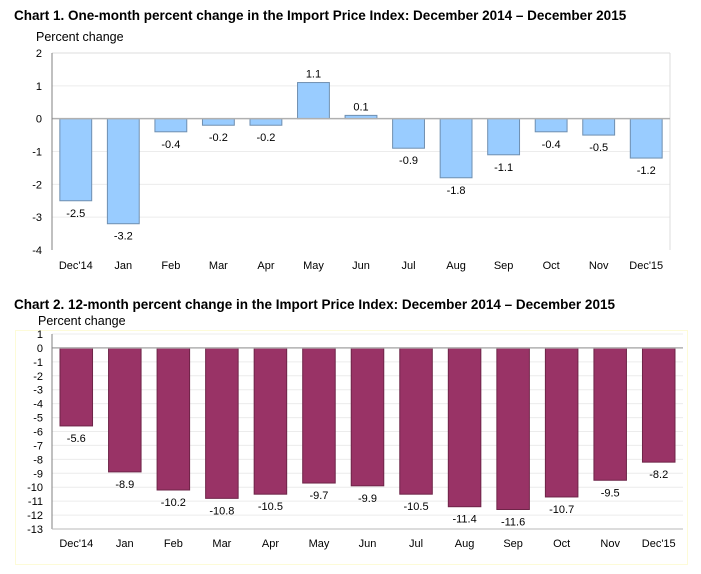 The width and height of the screenshot is (701, 574). I want to click on y-tick-label: -11, so click(35, 502).